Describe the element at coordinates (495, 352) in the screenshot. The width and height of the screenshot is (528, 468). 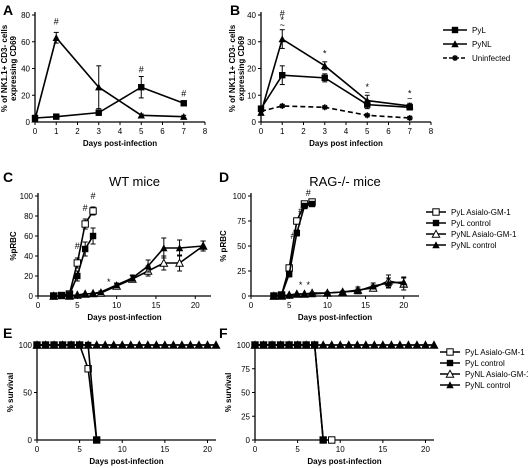
I see `panel-f-legend-pyl-asialo-gm-1-label: PyL Asialo-GM-1` at that location.